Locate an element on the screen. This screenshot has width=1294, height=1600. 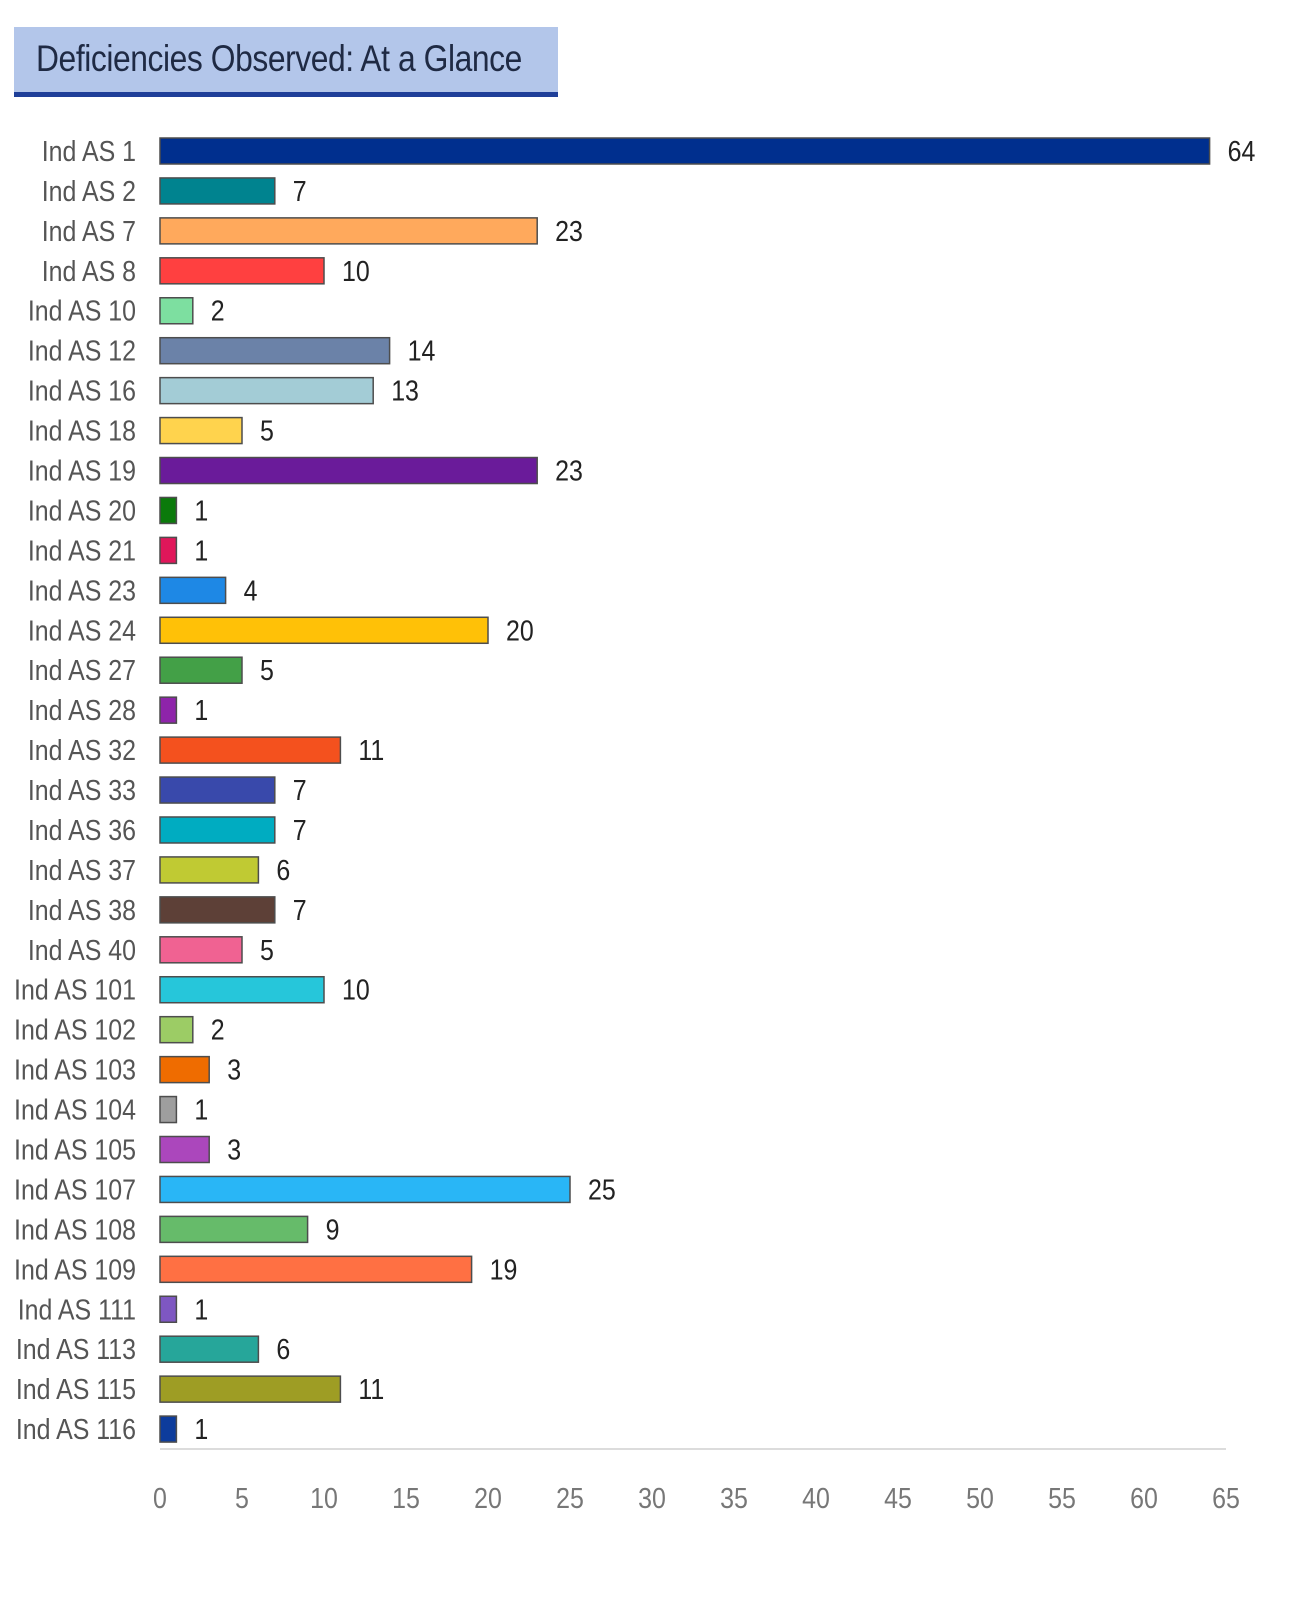
data-label: 25 is located at coordinates (602, 1190).